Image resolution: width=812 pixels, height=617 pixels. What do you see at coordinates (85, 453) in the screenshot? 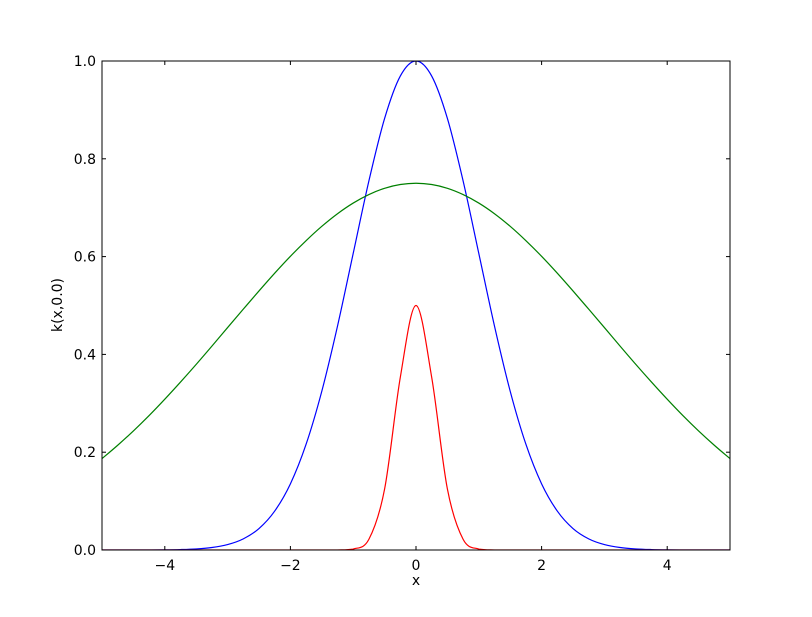
I see `y-tick-label: 0.2` at bounding box center [85, 453].